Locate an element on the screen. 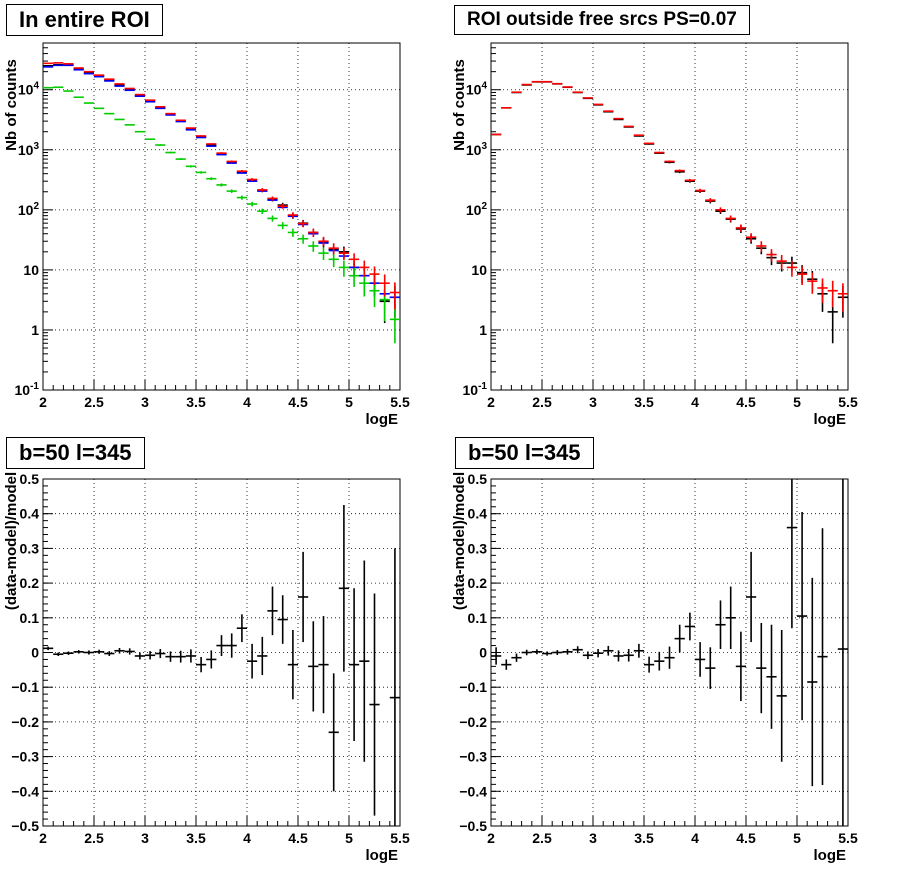 The height and width of the screenshot is (871, 898). panel-title-top-left: In entire ROI is located at coordinates (84, 20).